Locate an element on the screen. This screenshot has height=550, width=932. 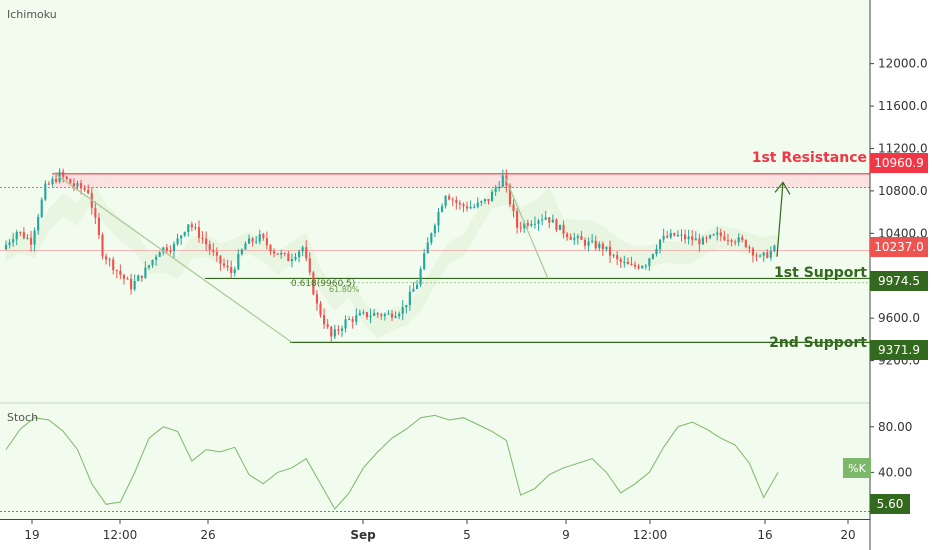
resistance-zone is located at coordinates (461, 180).